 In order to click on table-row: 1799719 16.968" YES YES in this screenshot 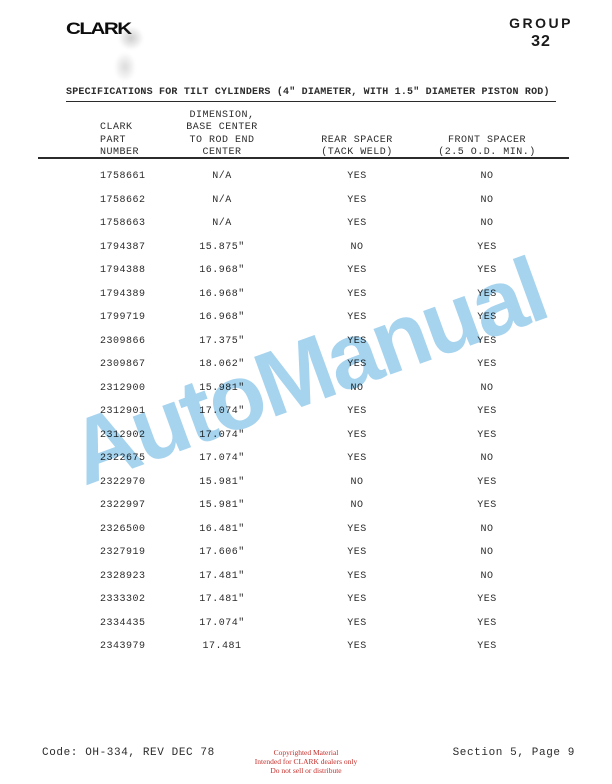, I will do `click(324, 318)`.